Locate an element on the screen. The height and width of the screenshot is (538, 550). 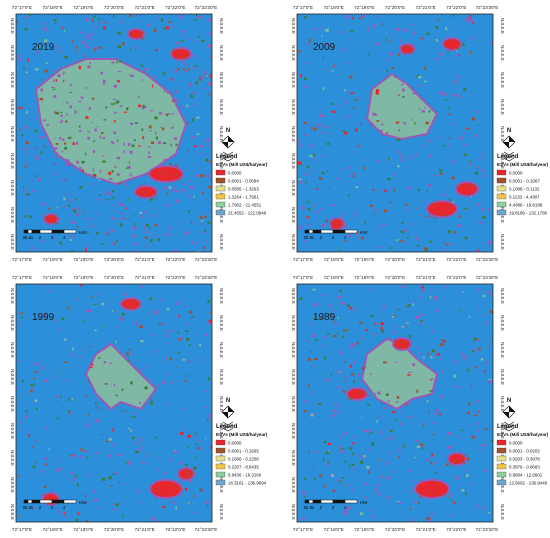
scale-label: 0 is located at coordinates (24, 238).